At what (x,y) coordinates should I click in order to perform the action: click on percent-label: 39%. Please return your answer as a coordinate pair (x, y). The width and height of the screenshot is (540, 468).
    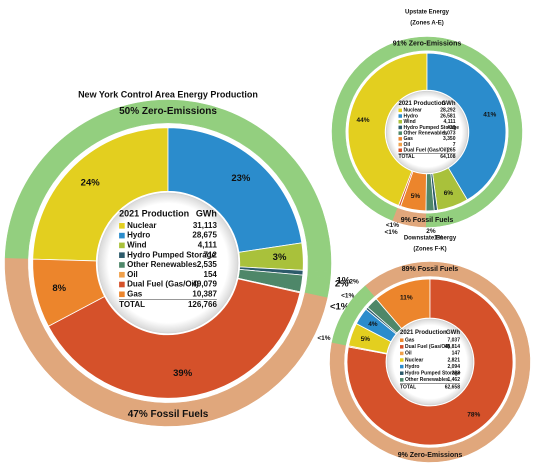
    Looking at the image, I should click on (183, 373).